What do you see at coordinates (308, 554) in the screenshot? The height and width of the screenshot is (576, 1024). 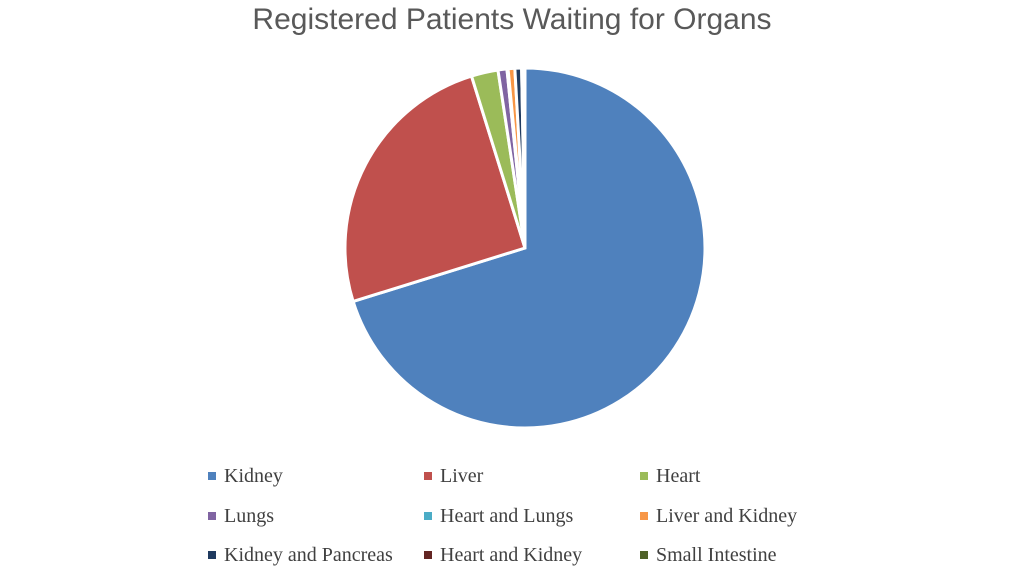 I see `legend-label: Kidney and Pancreas` at bounding box center [308, 554].